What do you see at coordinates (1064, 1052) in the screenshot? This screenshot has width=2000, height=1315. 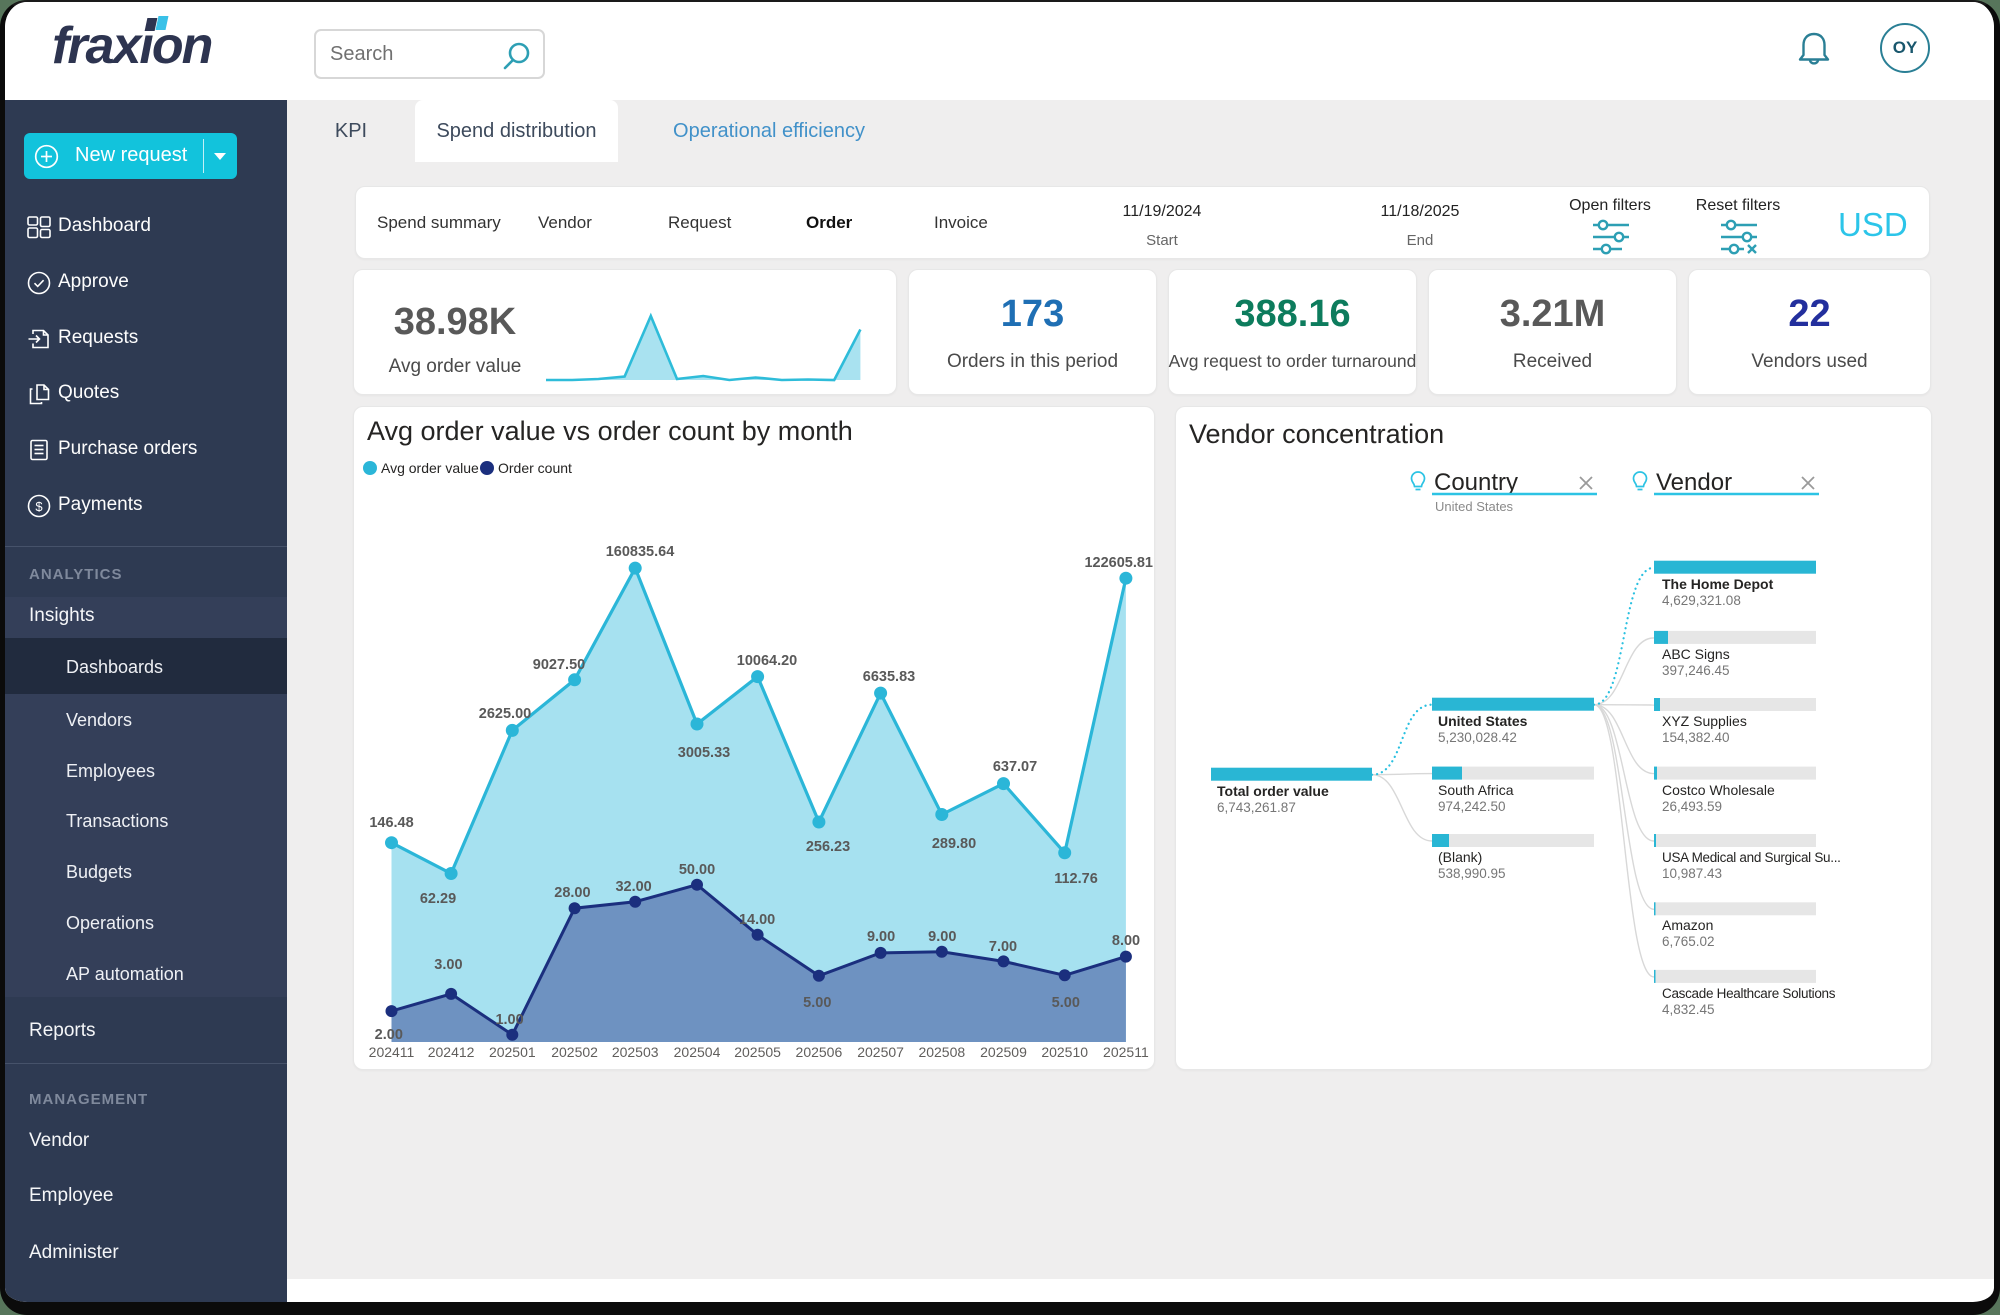 I see `svg-text: 202510` at bounding box center [1064, 1052].